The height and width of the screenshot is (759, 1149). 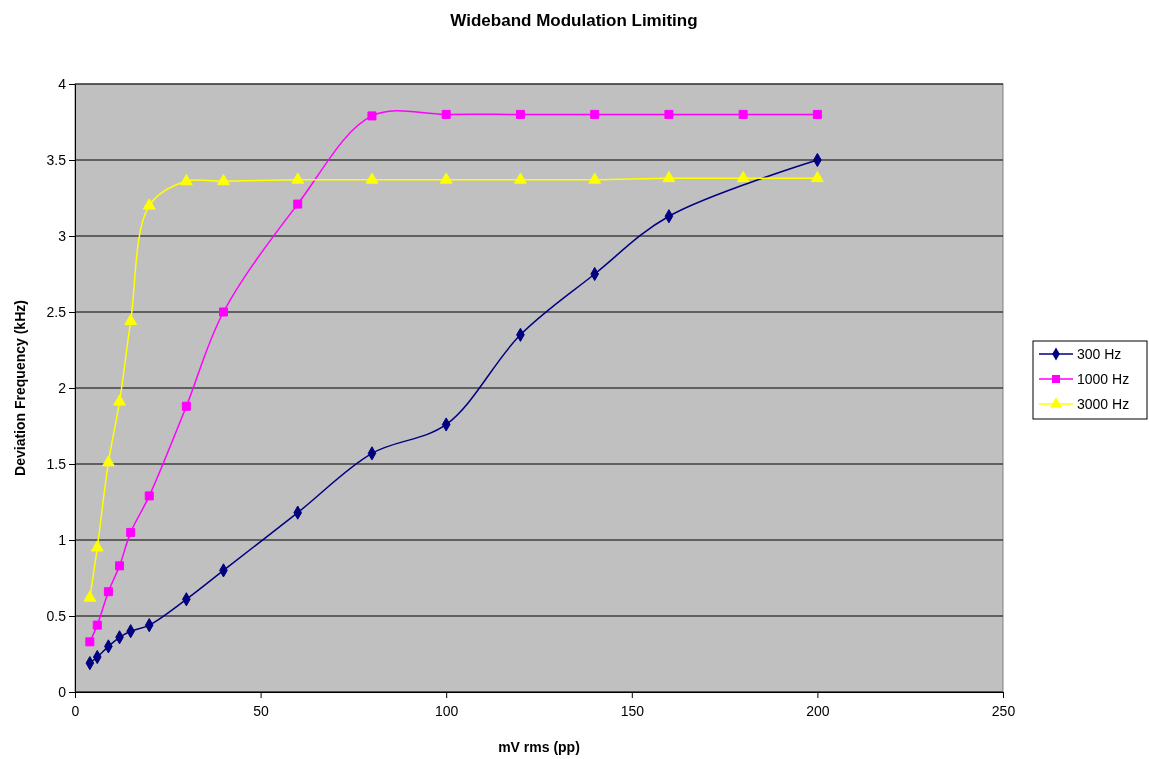 I want to click on y-tick-label: 0, so click(x=62, y=691).